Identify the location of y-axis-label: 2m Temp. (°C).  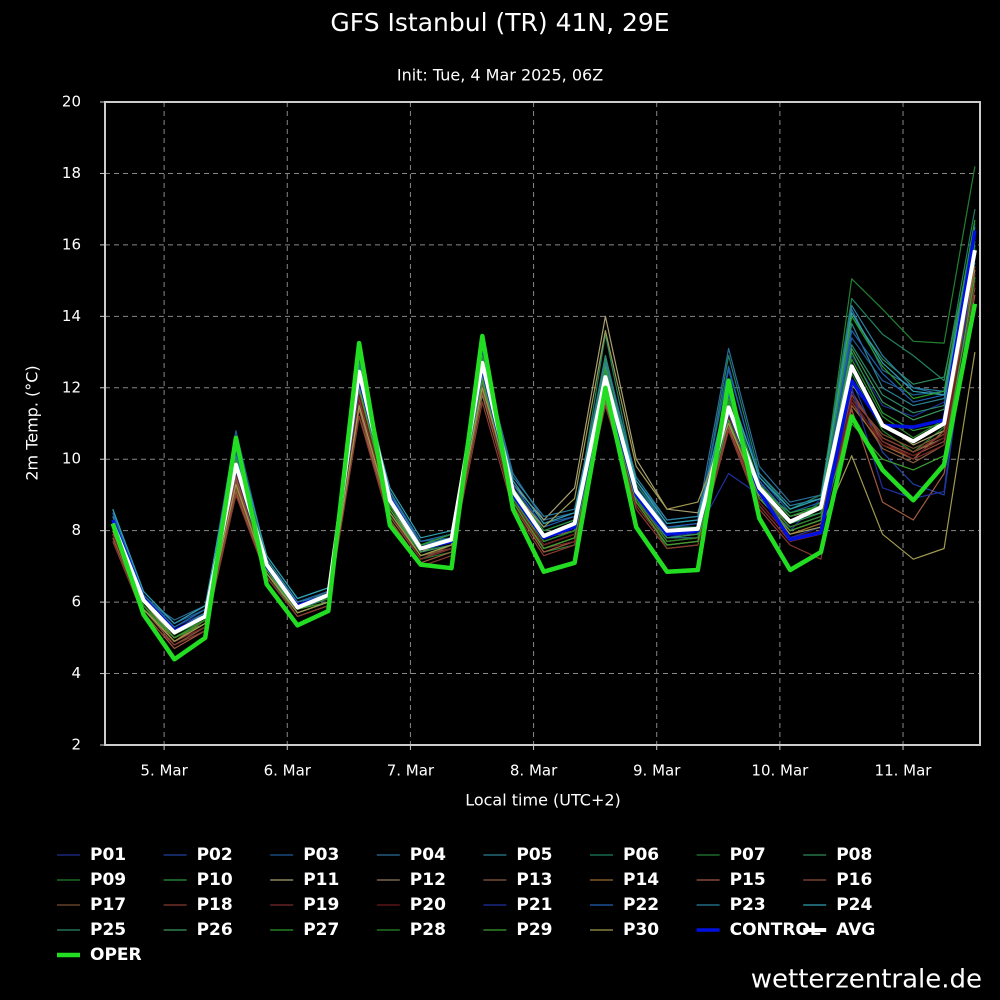
(32, 422).